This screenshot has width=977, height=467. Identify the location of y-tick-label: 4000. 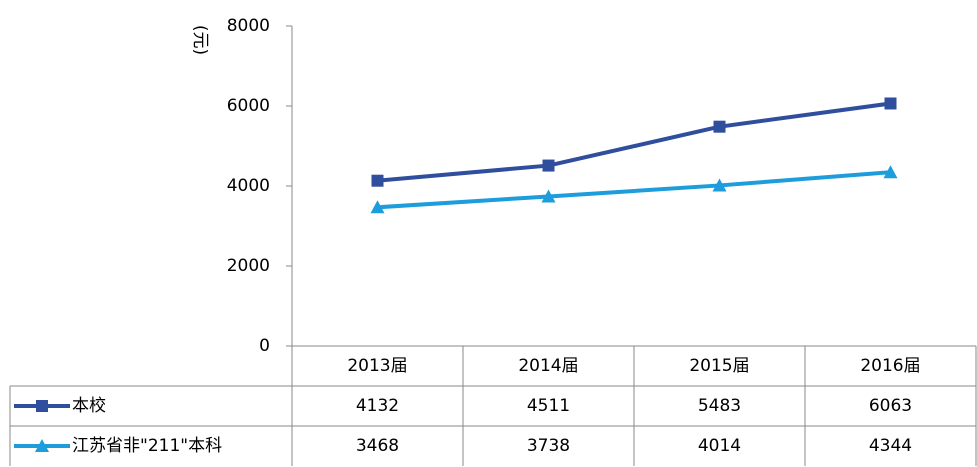
(248, 186).